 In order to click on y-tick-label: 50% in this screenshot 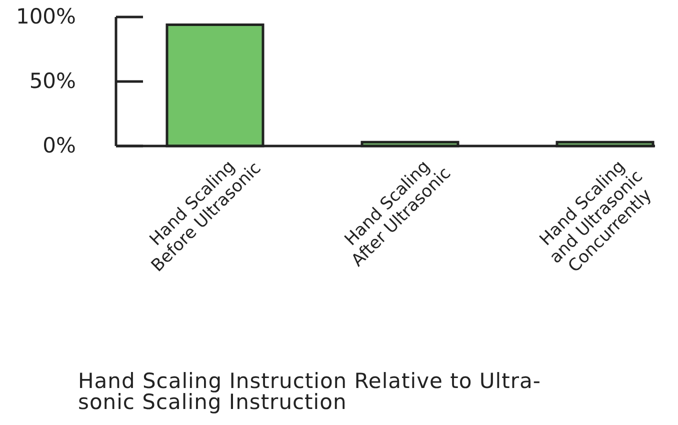, I will do `click(52, 81)`.